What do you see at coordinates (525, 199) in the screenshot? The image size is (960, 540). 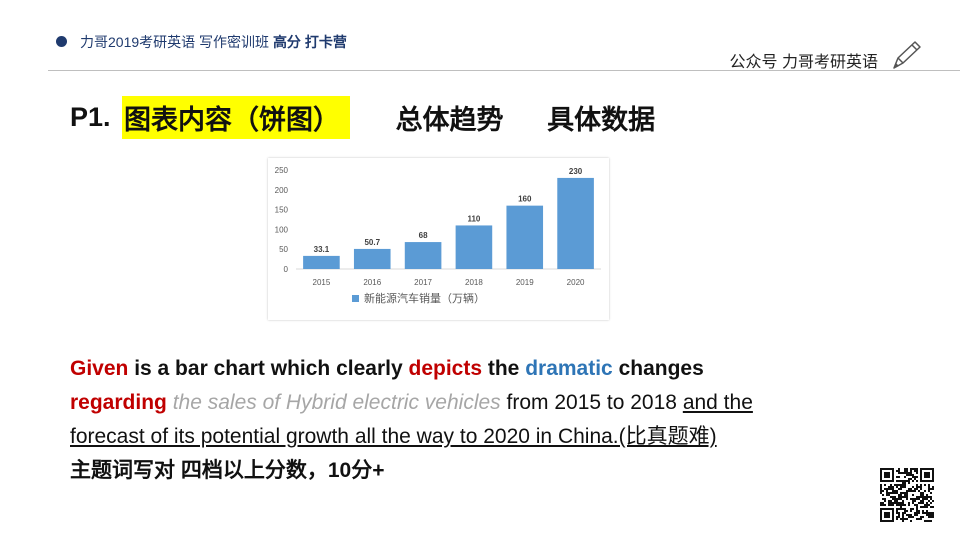 I see `data-label-2019: 160` at bounding box center [525, 199].